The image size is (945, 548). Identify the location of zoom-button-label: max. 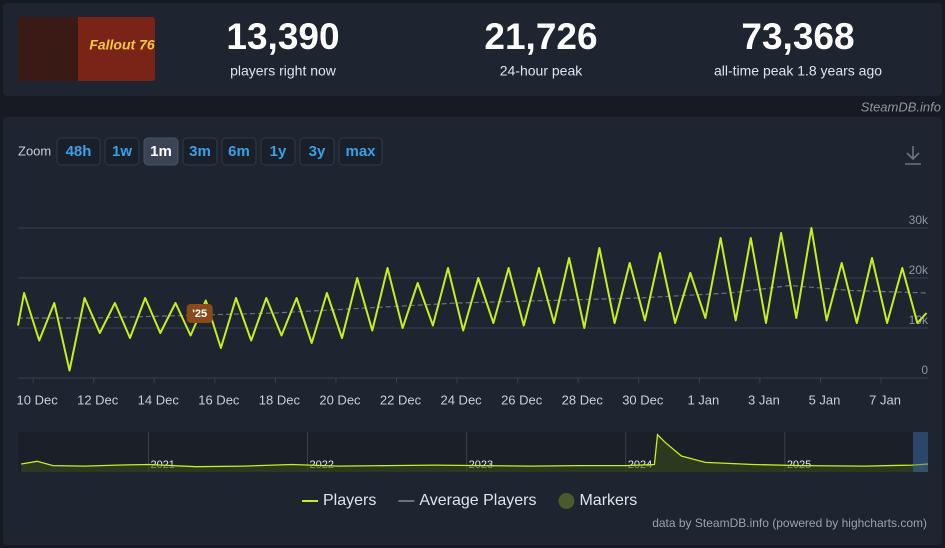
(360, 151).